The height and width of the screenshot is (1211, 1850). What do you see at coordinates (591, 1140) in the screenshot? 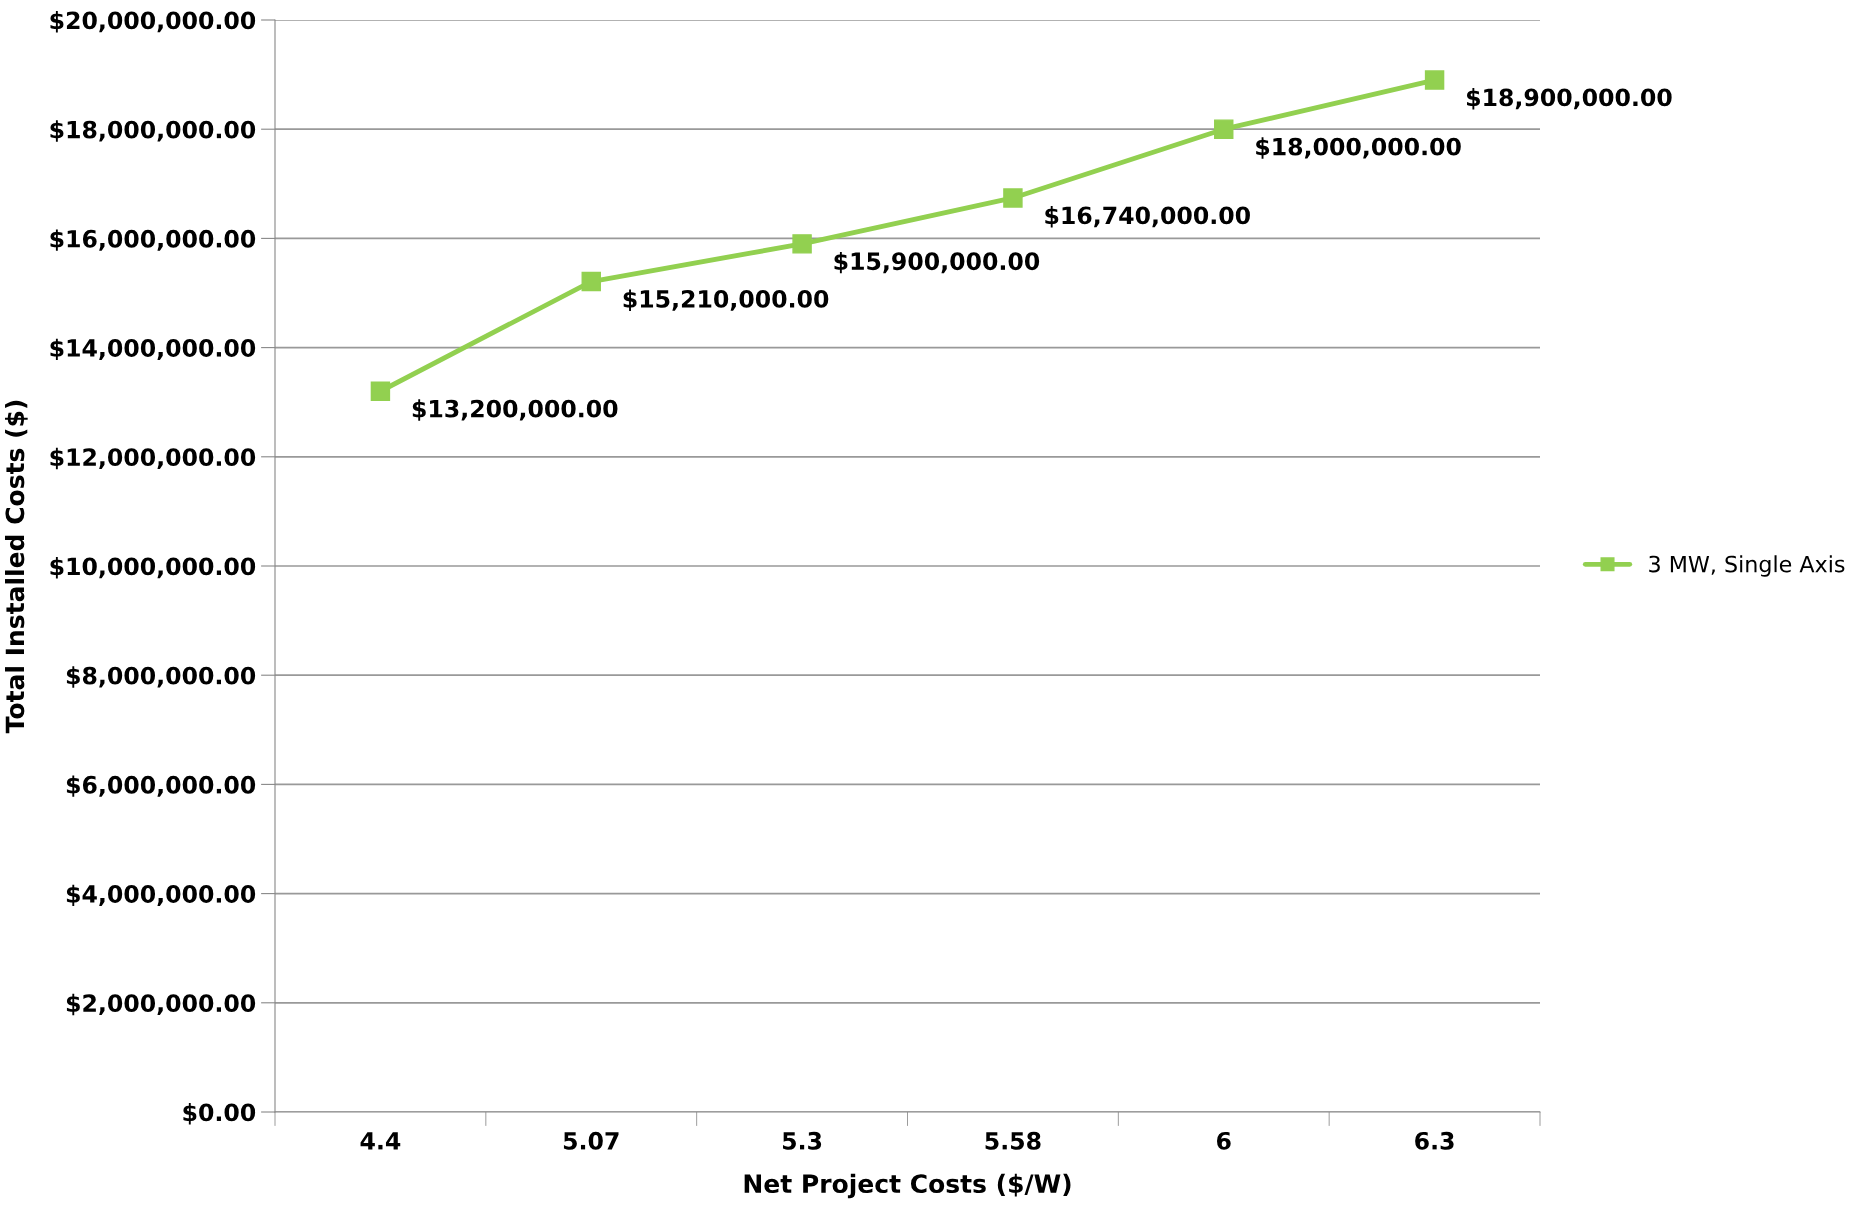
I see `x-tick-label: 5.07` at bounding box center [591, 1140].